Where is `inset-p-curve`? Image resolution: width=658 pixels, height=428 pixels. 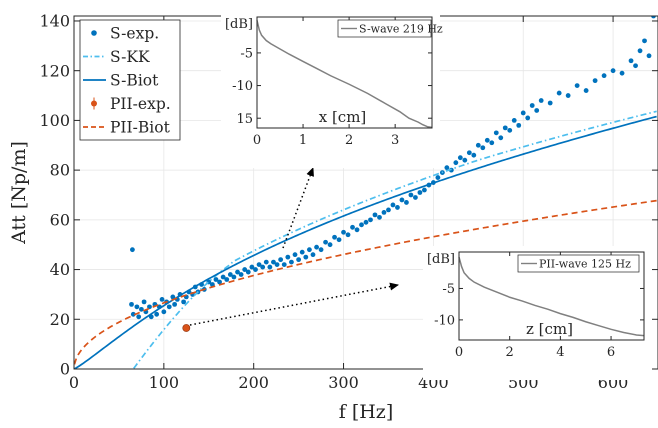 inset-p-curve is located at coordinates (551, 296).